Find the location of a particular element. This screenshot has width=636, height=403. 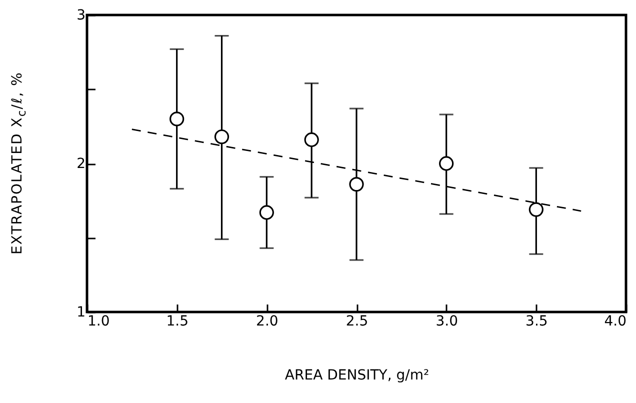

y-tick-label: 3 is located at coordinates (81, 16).